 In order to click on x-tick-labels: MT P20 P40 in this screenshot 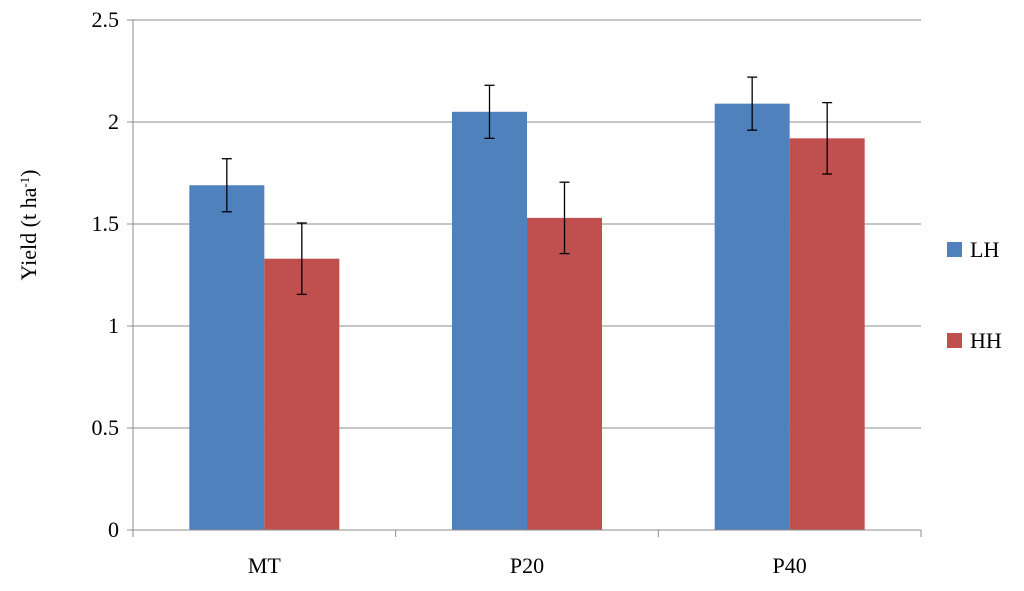, I will do `click(527, 565)`.